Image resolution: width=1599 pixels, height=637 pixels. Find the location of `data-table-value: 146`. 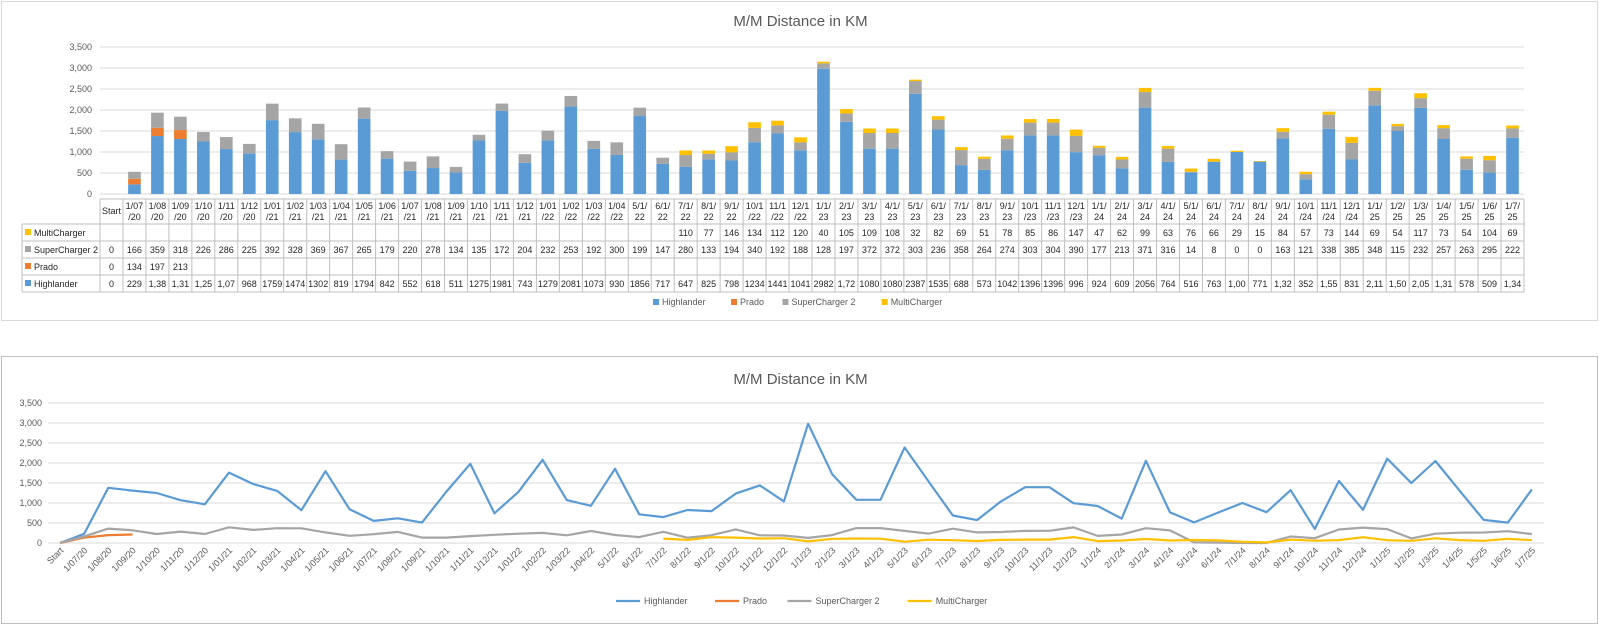

data-table-value: 146 is located at coordinates (731, 233).